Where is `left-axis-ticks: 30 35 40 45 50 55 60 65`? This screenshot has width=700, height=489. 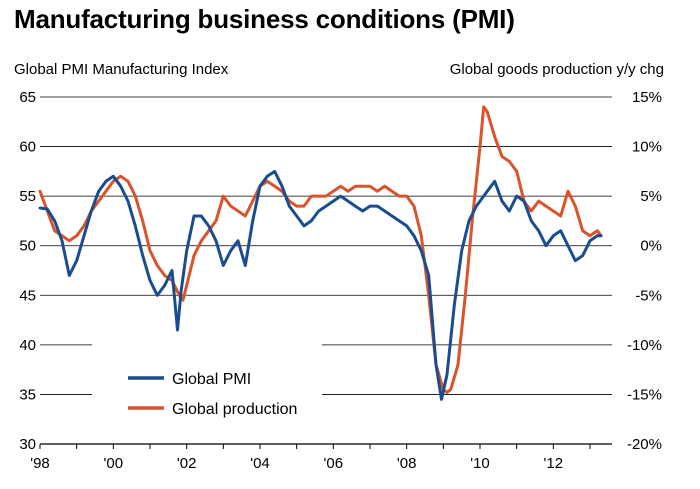
left-axis-ticks: 30 35 40 45 50 55 60 65 is located at coordinates (27, 271).